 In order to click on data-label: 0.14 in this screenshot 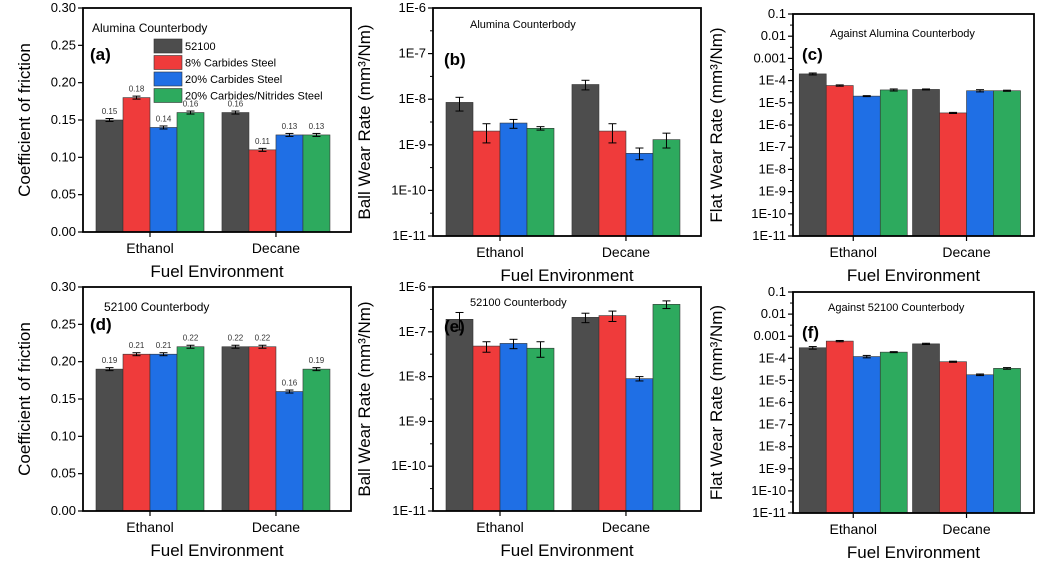, I will do `click(164, 118)`.